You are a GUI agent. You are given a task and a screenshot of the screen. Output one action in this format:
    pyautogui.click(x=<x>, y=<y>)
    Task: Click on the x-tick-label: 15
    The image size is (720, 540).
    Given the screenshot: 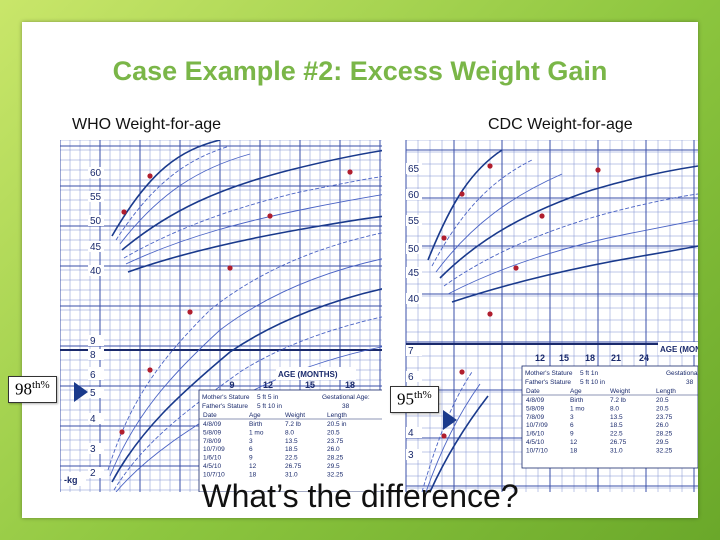 What is the action you would take?
    pyautogui.click(x=310, y=385)
    